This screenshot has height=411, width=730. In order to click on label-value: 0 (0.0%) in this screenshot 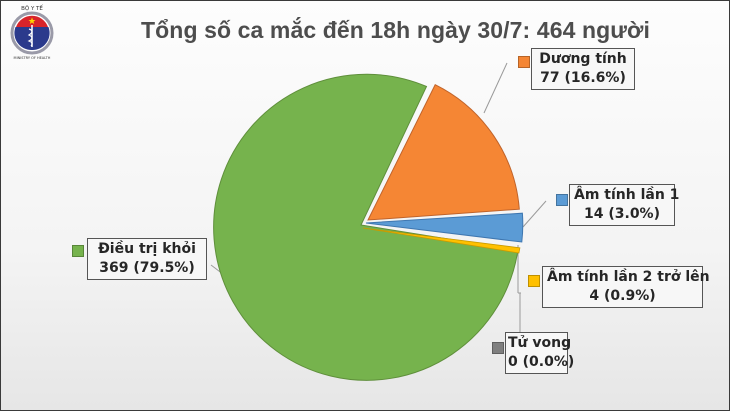, I will do `click(541, 362)`.